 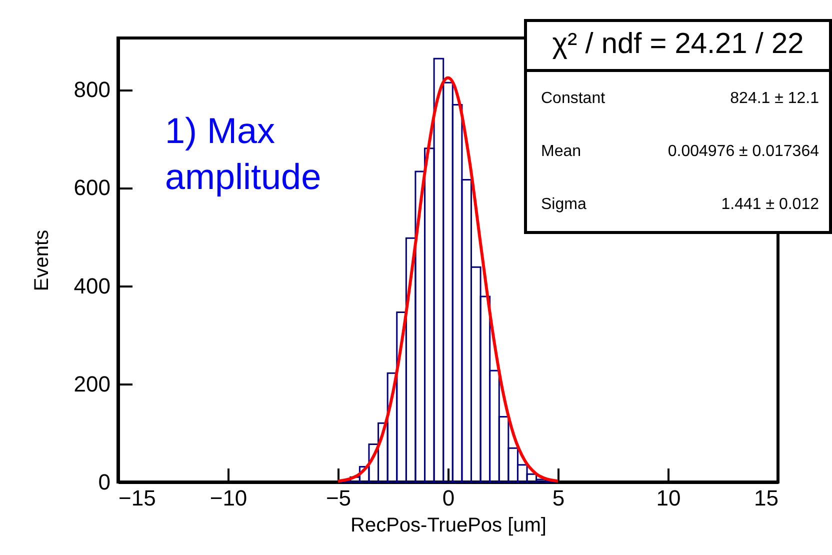 What do you see at coordinates (680, 98) in the screenshot?
I see `text: Constant 824.1 ± 12.1` at bounding box center [680, 98].